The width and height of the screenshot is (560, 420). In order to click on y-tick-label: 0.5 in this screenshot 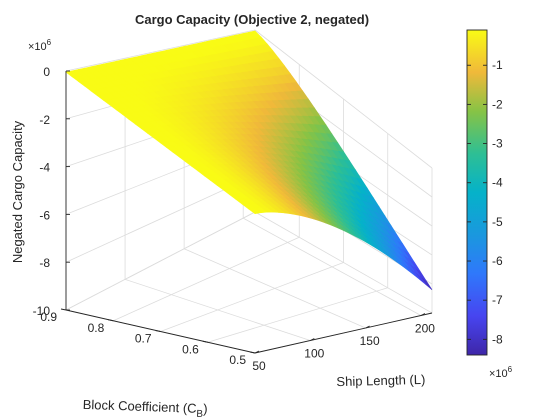, I will do `click(237, 360)`.